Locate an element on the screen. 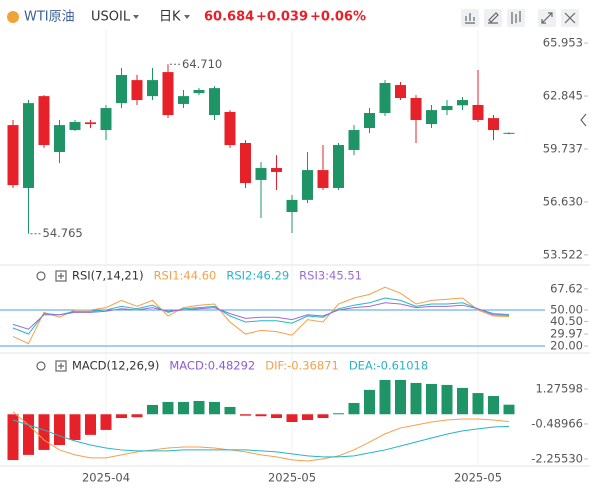  close-icon is located at coordinates (570, 18).